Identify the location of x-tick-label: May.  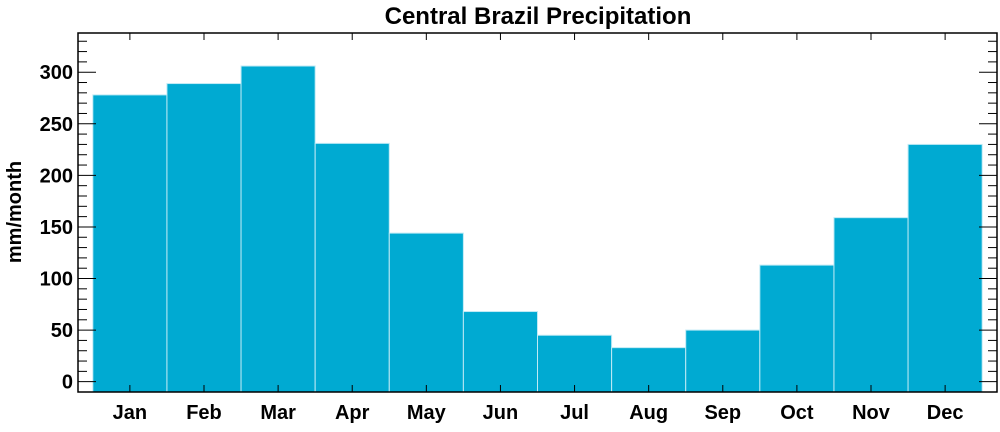
(427, 413).